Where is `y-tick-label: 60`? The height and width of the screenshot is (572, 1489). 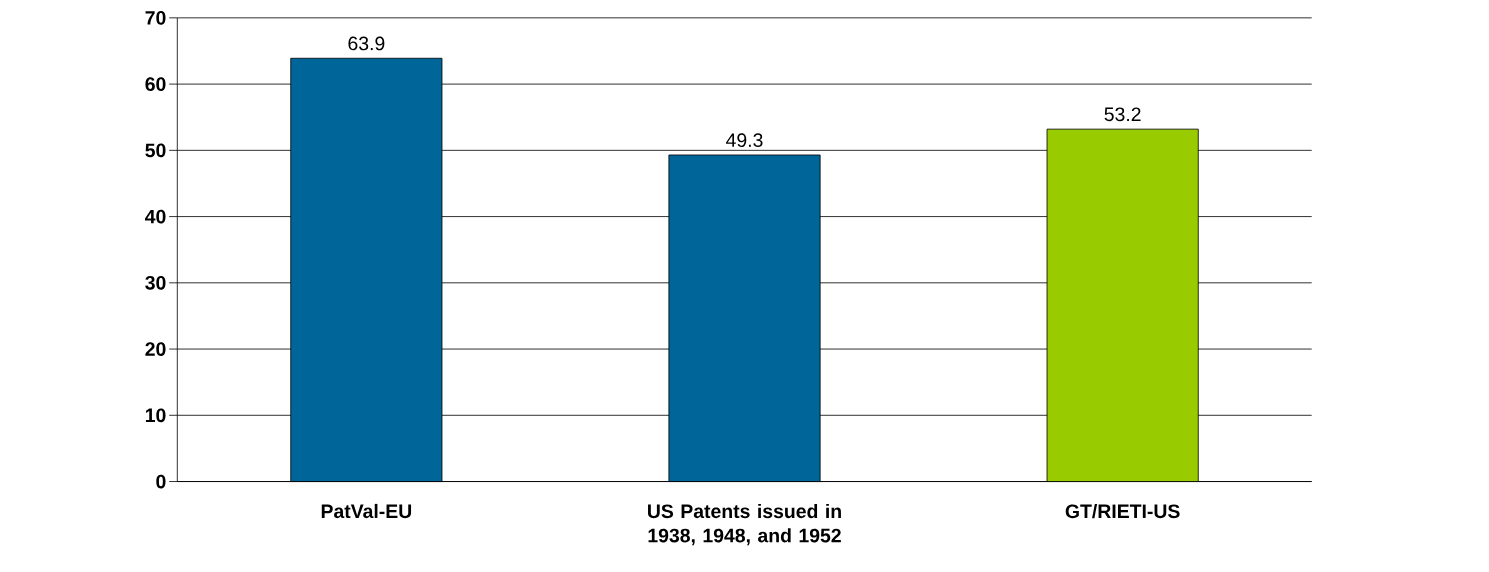
y-tick-label: 60 is located at coordinates (155, 84).